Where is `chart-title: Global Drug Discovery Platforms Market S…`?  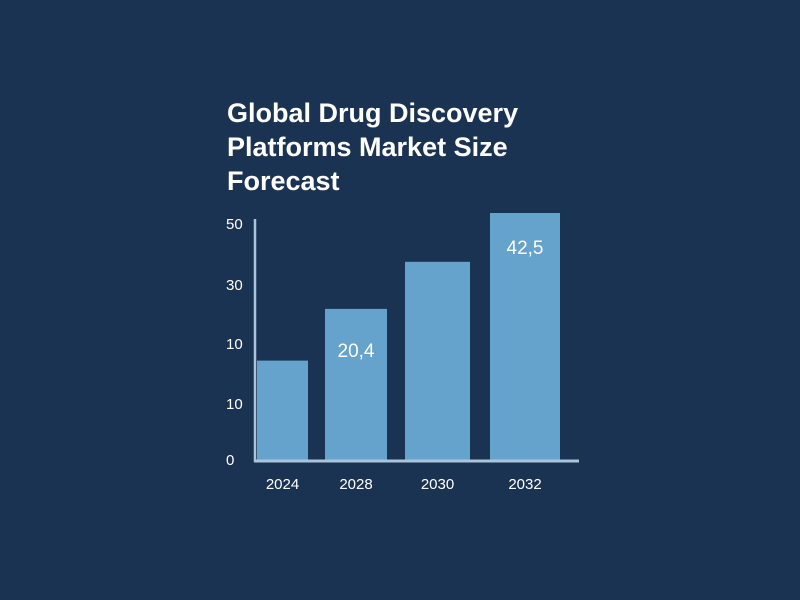
chart-title: Global Drug Discovery Platforms Market S… is located at coordinates (373, 147).